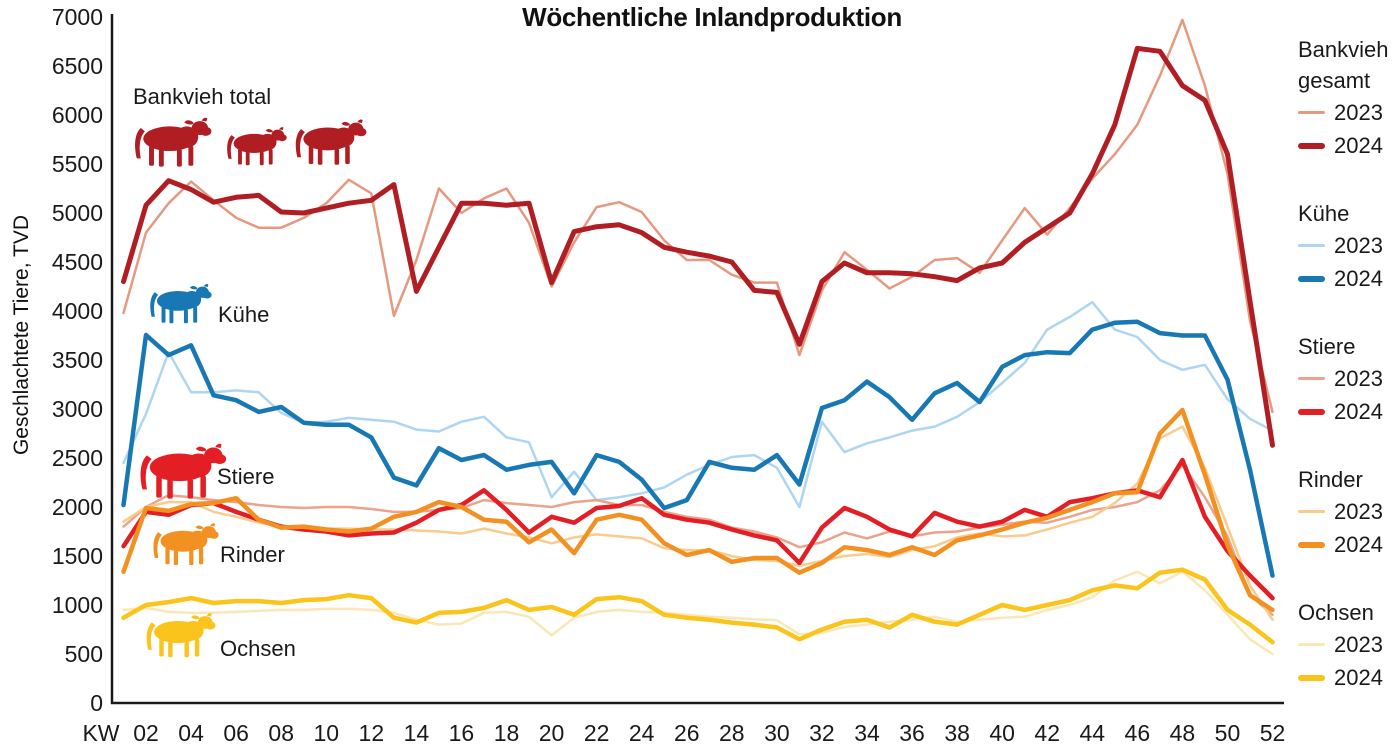 Image resolution: width=1400 pixels, height=752 pixels. Describe the element at coordinates (698, 606) in the screenshot. I see `series-line-ochsen-2024` at that location.